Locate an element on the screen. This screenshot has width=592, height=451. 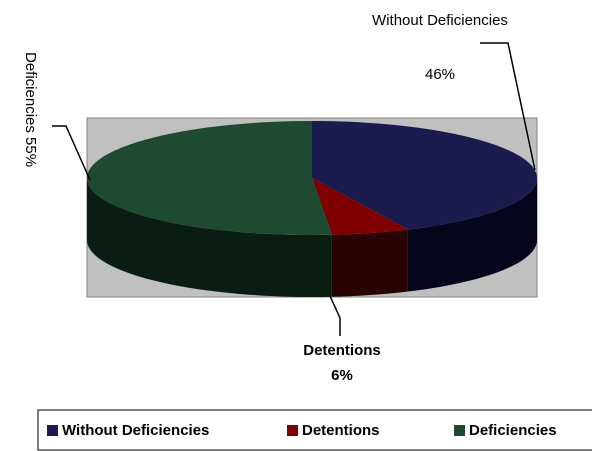
data-label: 55% is located at coordinates (30, 152).